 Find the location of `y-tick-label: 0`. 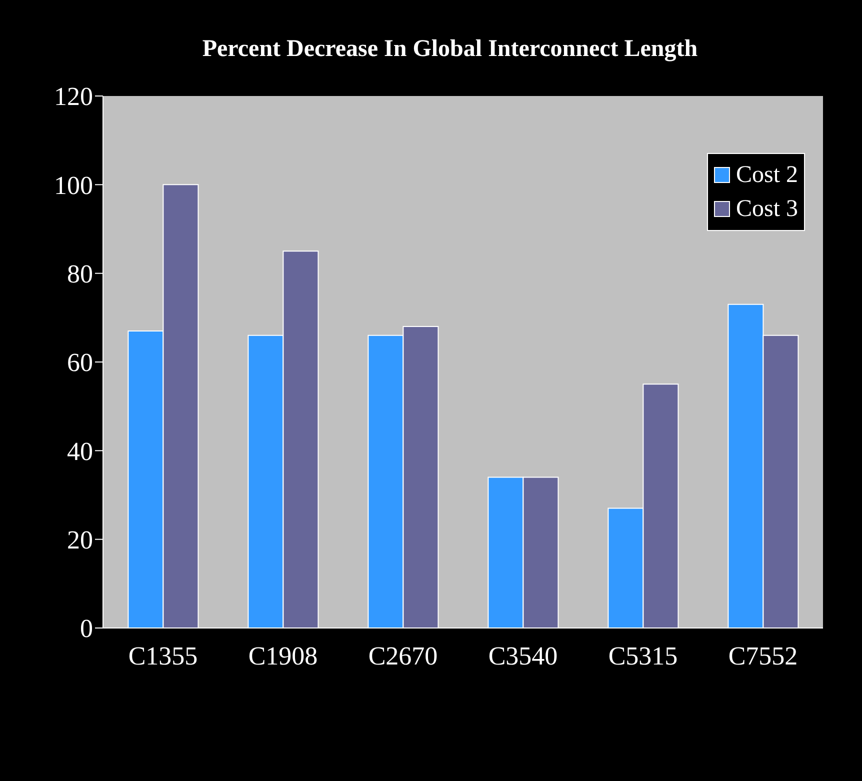

y-tick-label: 0 is located at coordinates (86, 629).